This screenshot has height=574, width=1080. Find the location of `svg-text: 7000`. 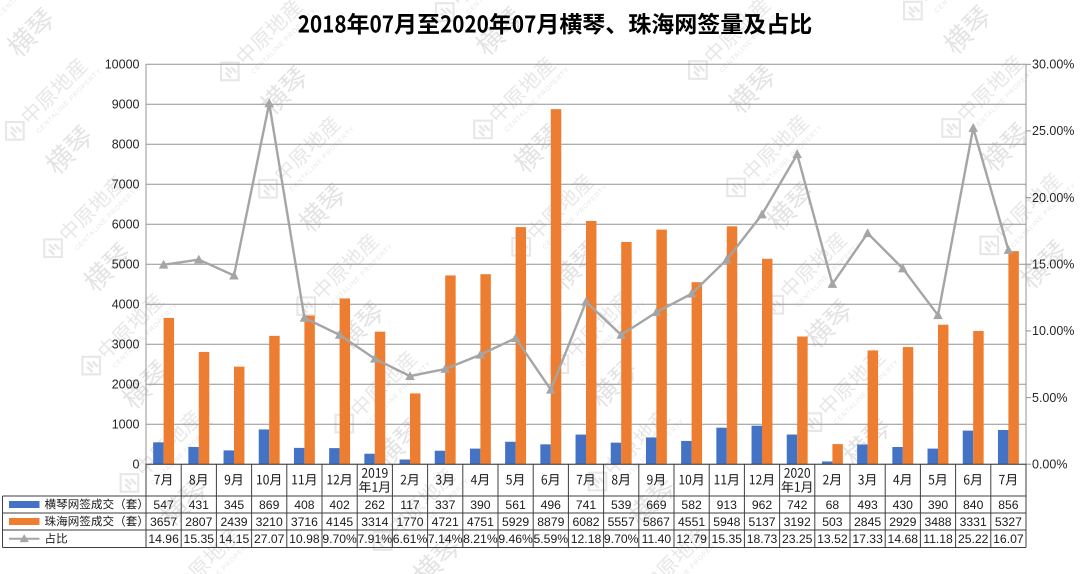

svg-text: 7000 is located at coordinates (126, 185).